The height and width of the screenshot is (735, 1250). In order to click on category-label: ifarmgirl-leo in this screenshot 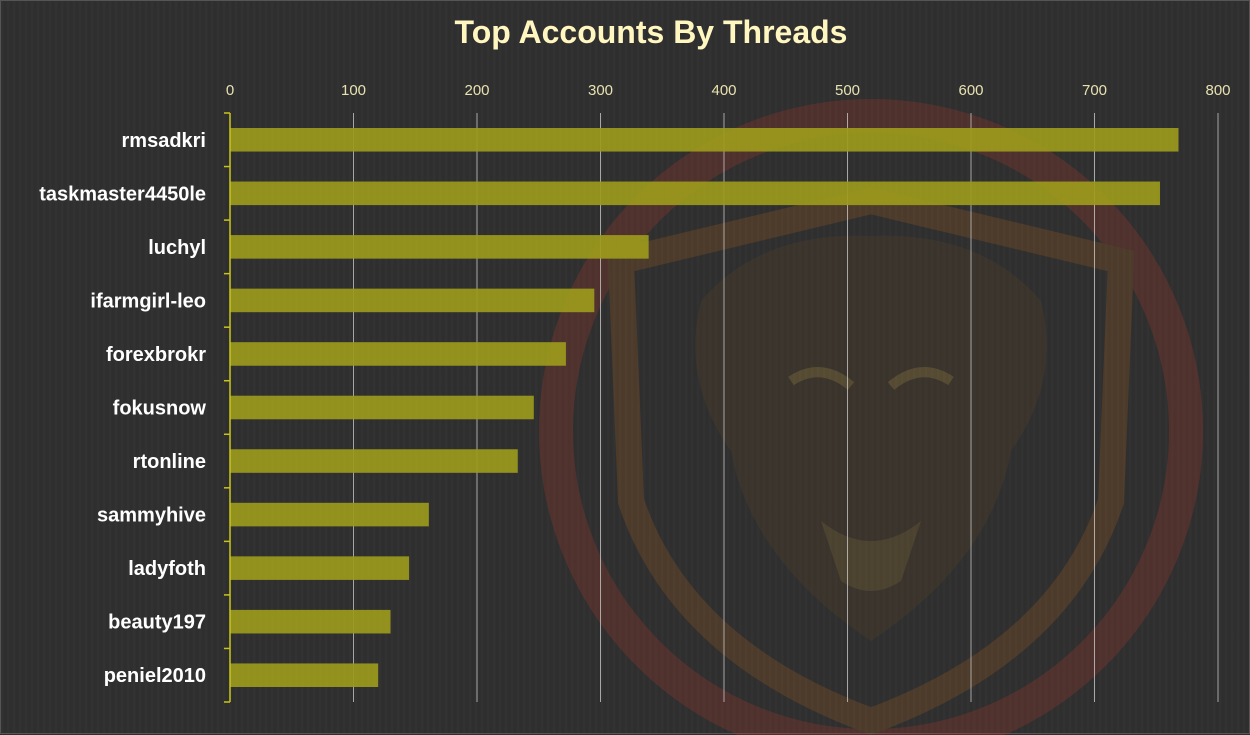, I will do `click(148, 301)`.